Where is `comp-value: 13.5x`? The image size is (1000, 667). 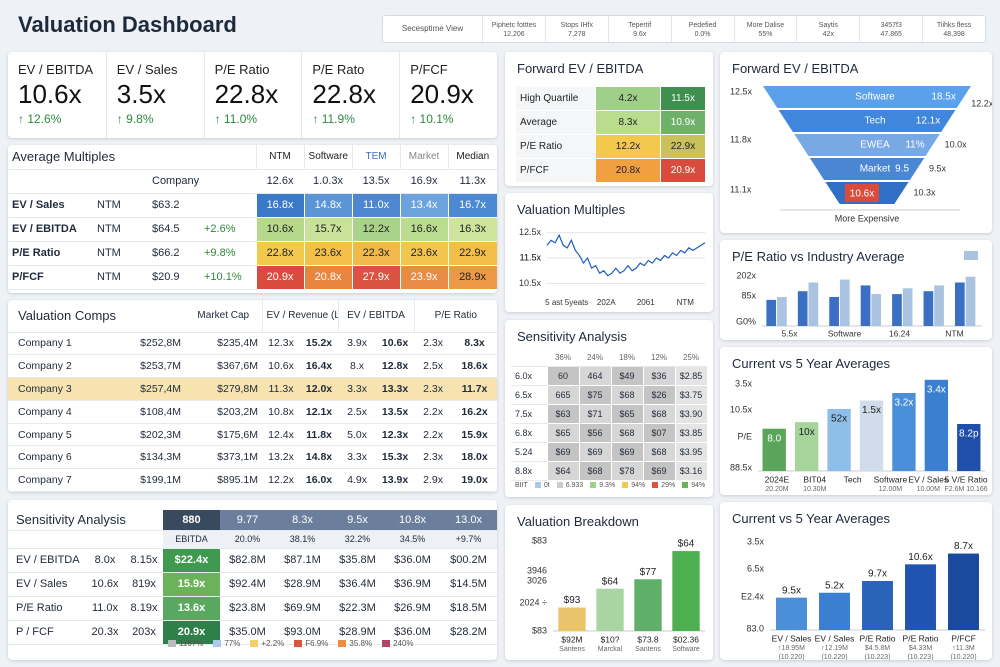
comp-value: 13.5x is located at coordinates (395, 412).